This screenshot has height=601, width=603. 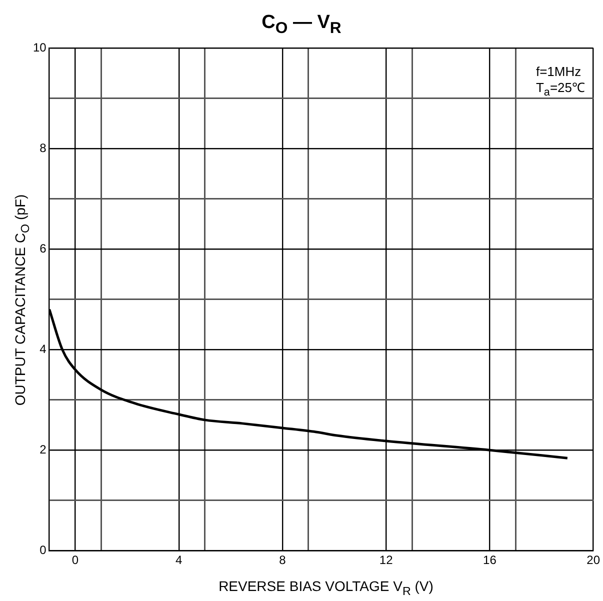 I want to click on y-tick-label: 8, so click(x=43, y=147).